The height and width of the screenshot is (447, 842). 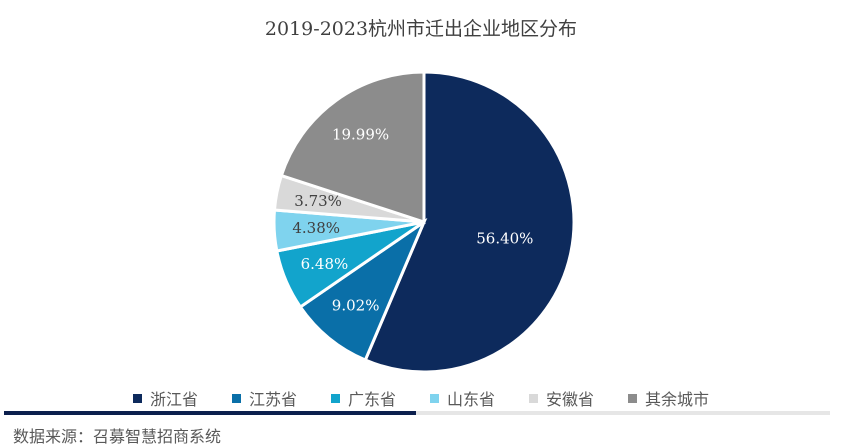 What do you see at coordinates (360, 135) in the screenshot?
I see `data-label: 19.99%` at bounding box center [360, 135].